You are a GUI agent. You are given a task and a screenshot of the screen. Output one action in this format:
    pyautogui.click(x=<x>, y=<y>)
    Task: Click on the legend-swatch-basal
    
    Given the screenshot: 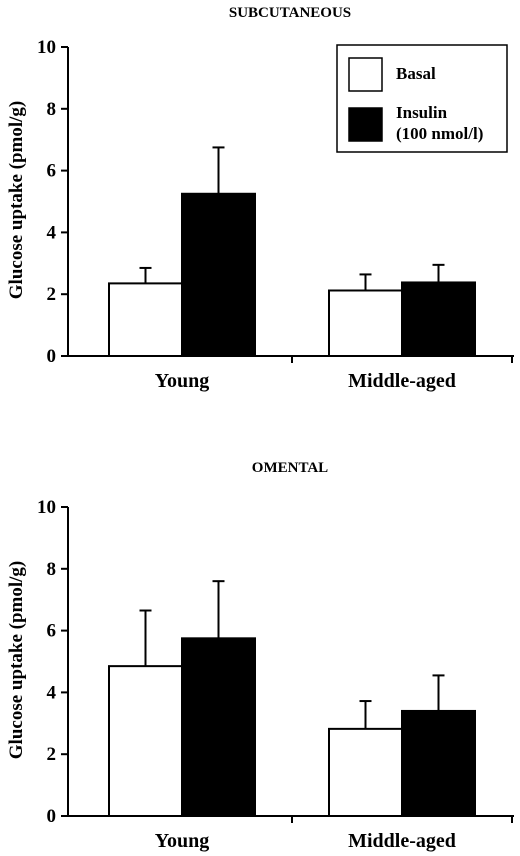 What is the action you would take?
    pyautogui.click(x=365, y=74)
    